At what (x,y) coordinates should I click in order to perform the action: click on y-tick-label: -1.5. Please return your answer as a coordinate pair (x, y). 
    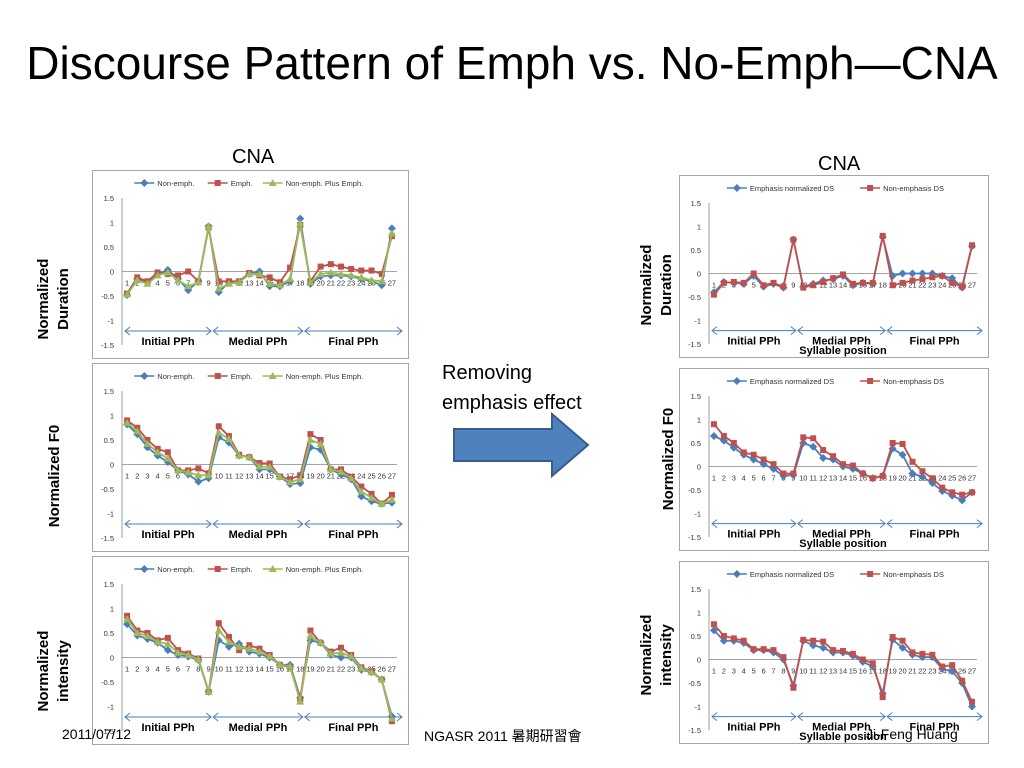
    Looking at the image, I should click on (107, 731).